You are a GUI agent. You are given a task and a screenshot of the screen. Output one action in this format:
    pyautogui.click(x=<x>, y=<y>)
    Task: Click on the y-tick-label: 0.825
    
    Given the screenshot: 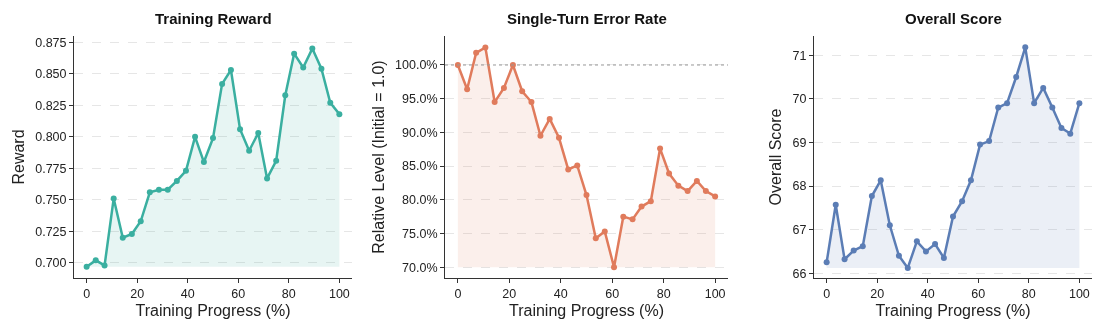 What is the action you would take?
    pyautogui.click(x=51, y=105)
    